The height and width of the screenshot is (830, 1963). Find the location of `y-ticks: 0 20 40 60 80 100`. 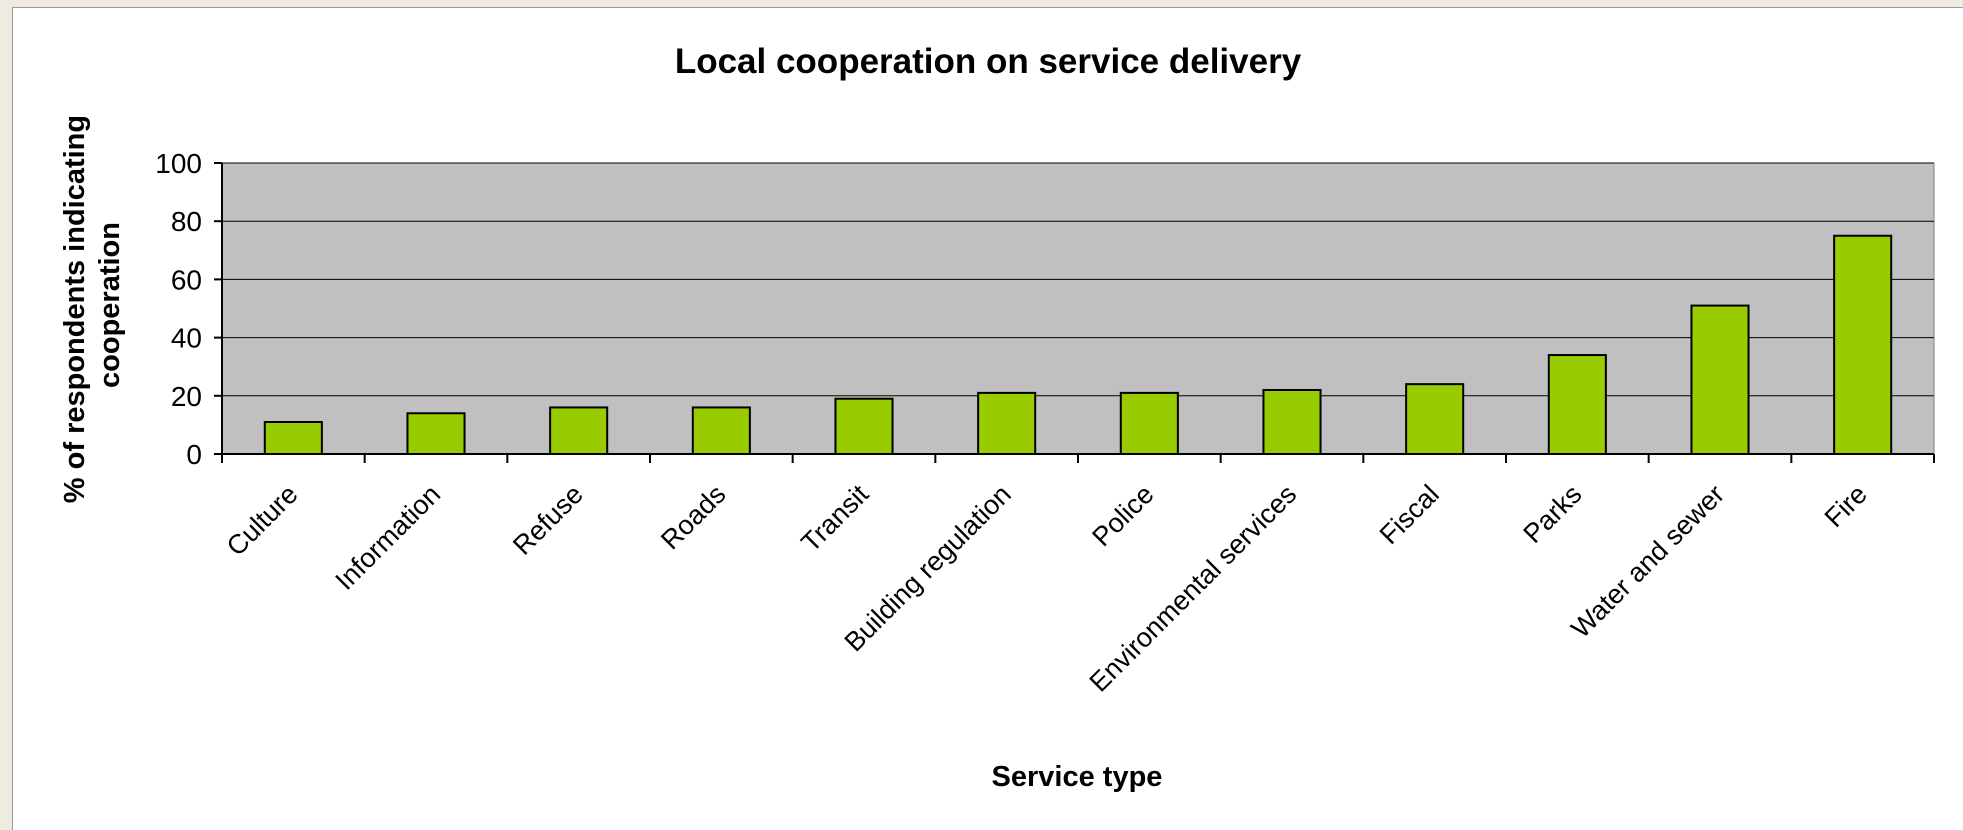

y-ticks: 0 20 40 60 80 100 is located at coordinates (188, 309).